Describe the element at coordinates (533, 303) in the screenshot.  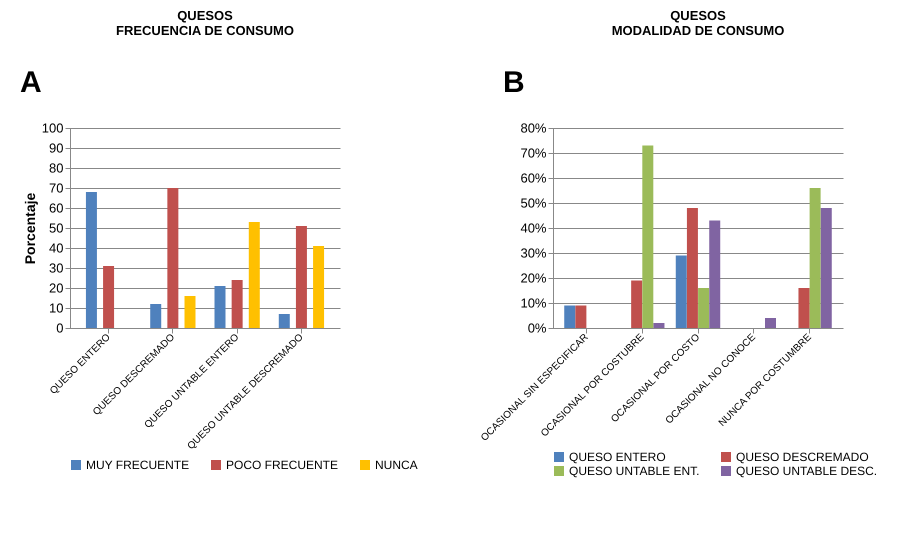
I see `y-tick-label: 10%` at that location.